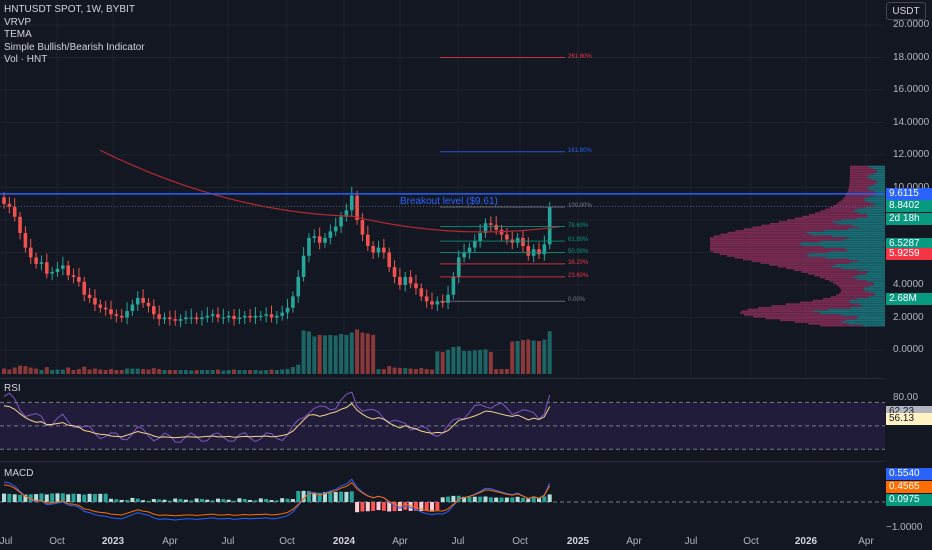  What do you see at coordinates (908, 284) in the screenshot?
I see `price-axis-label: 4.0000` at bounding box center [908, 284].